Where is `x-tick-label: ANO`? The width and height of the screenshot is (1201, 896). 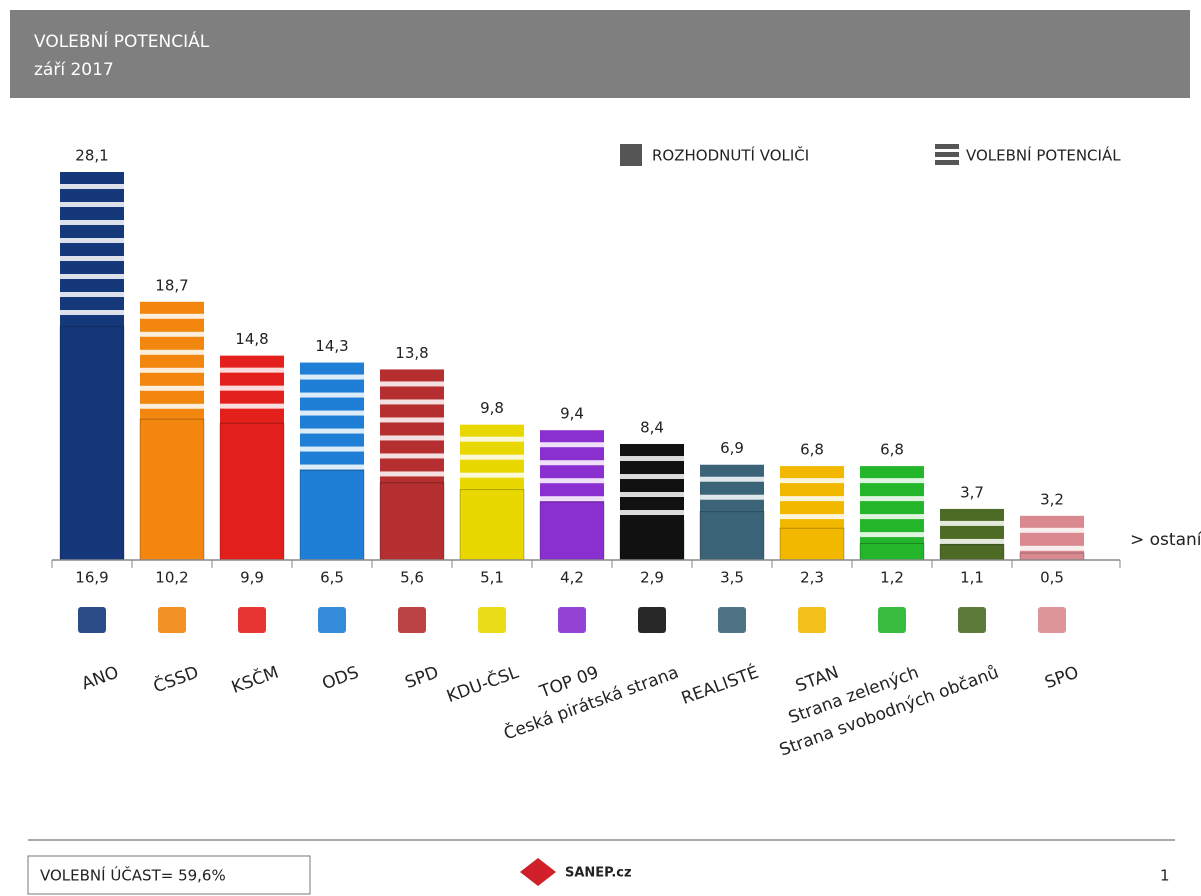 x-tick-label: ANO is located at coordinates (100, 679).